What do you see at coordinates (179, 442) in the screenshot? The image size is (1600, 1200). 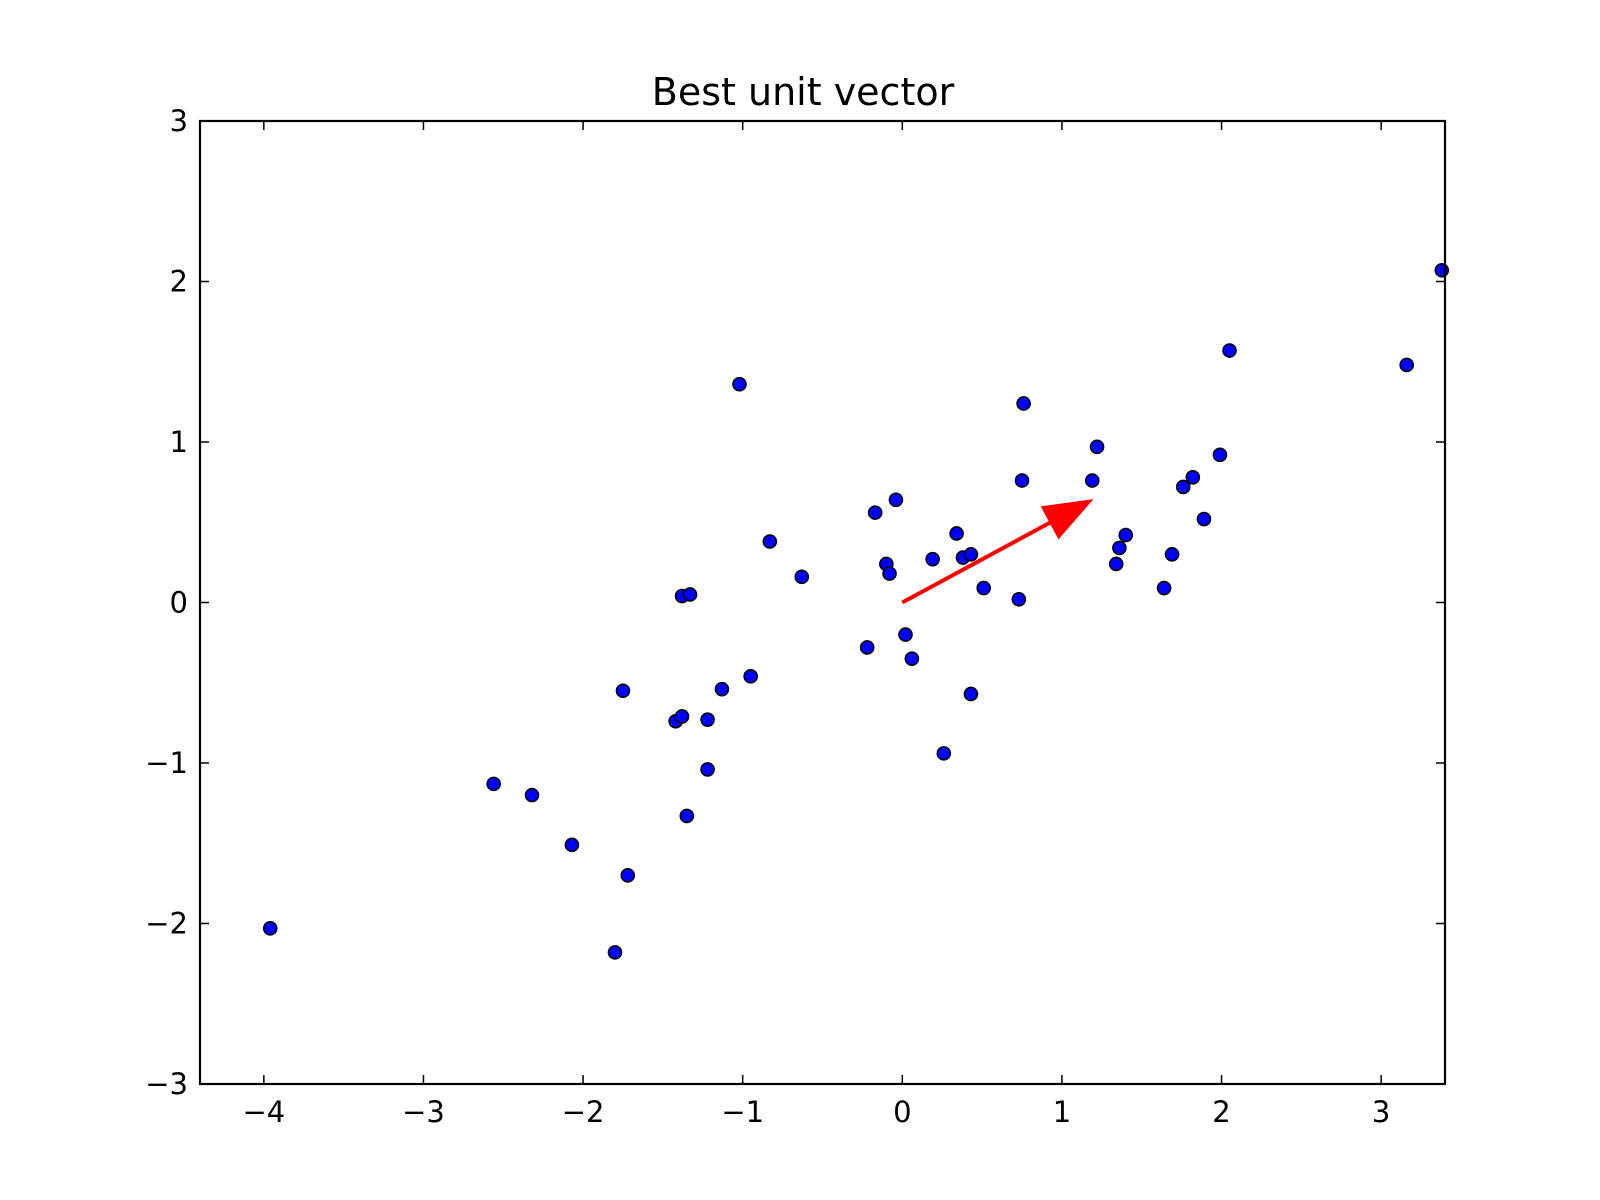 I see `y-tick-label: 1` at bounding box center [179, 442].